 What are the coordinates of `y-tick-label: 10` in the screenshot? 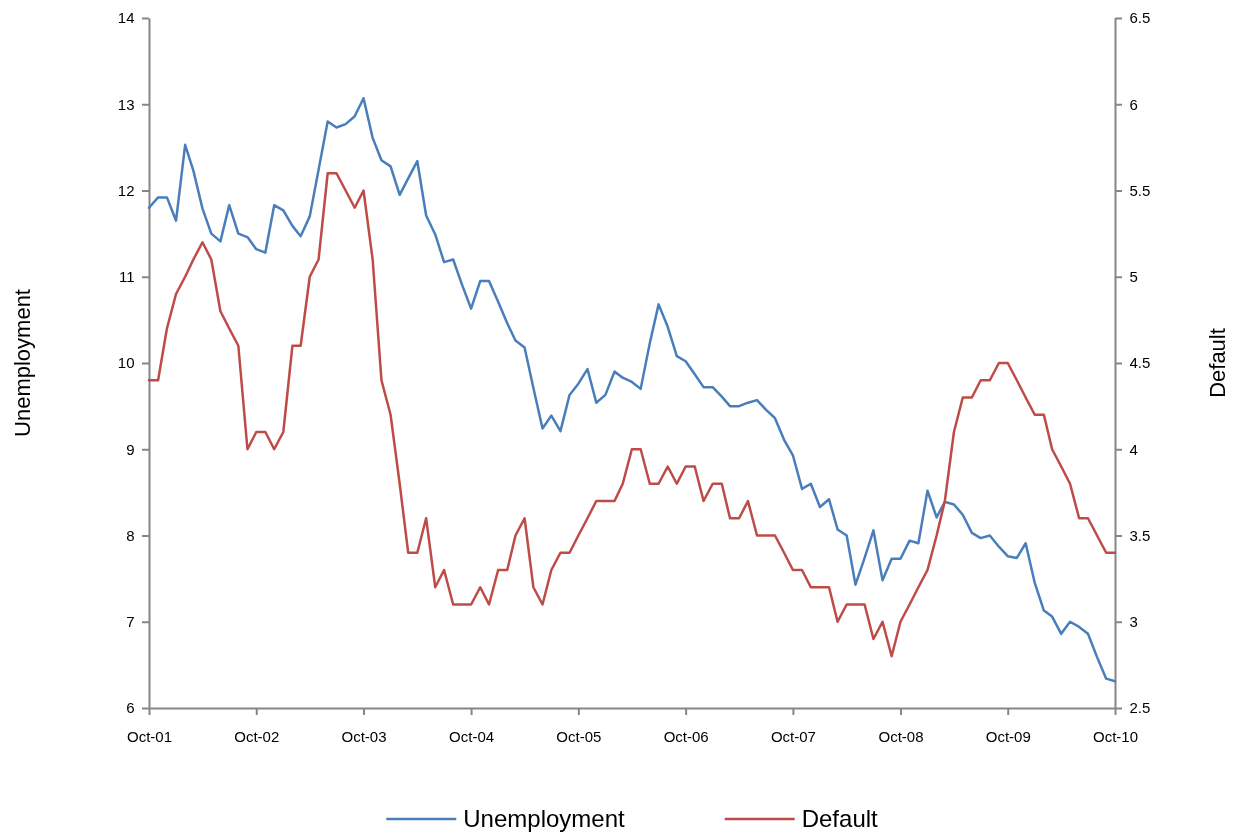 It's located at (126, 363).